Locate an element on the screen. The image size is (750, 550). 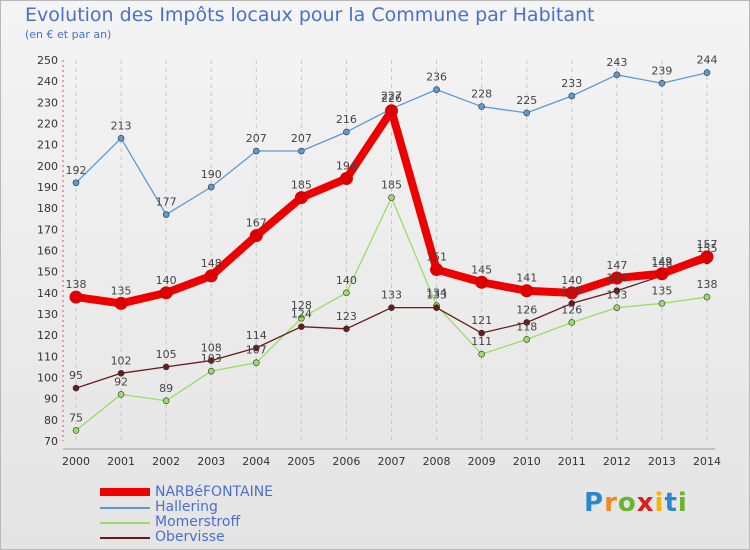
data-label: 177 is located at coordinates (166, 202).